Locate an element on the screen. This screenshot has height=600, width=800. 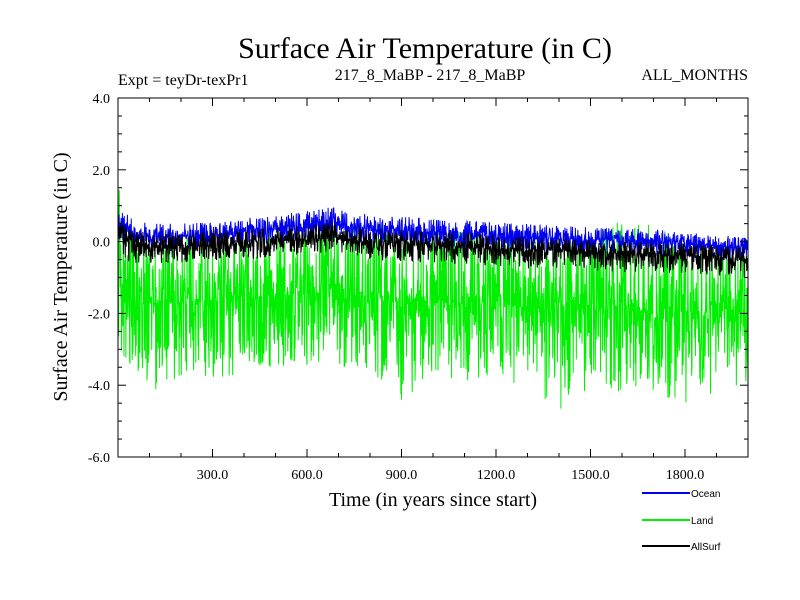
y-tick-label: 4.0 is located at coordinates (102, 99).